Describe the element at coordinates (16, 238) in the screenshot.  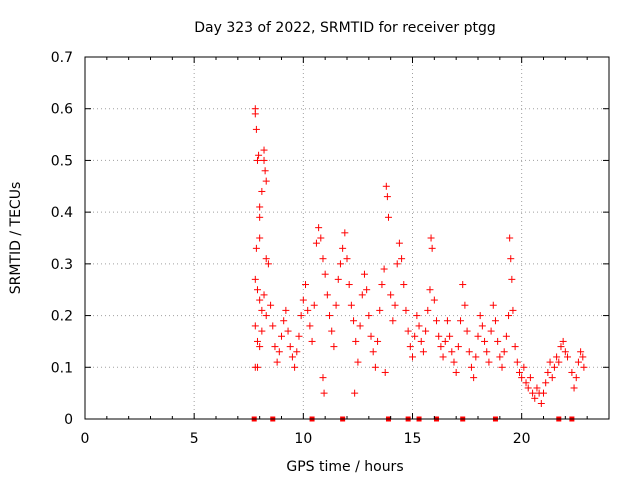
I see `y-axis-label: SRMTID / TECUs` at that location.